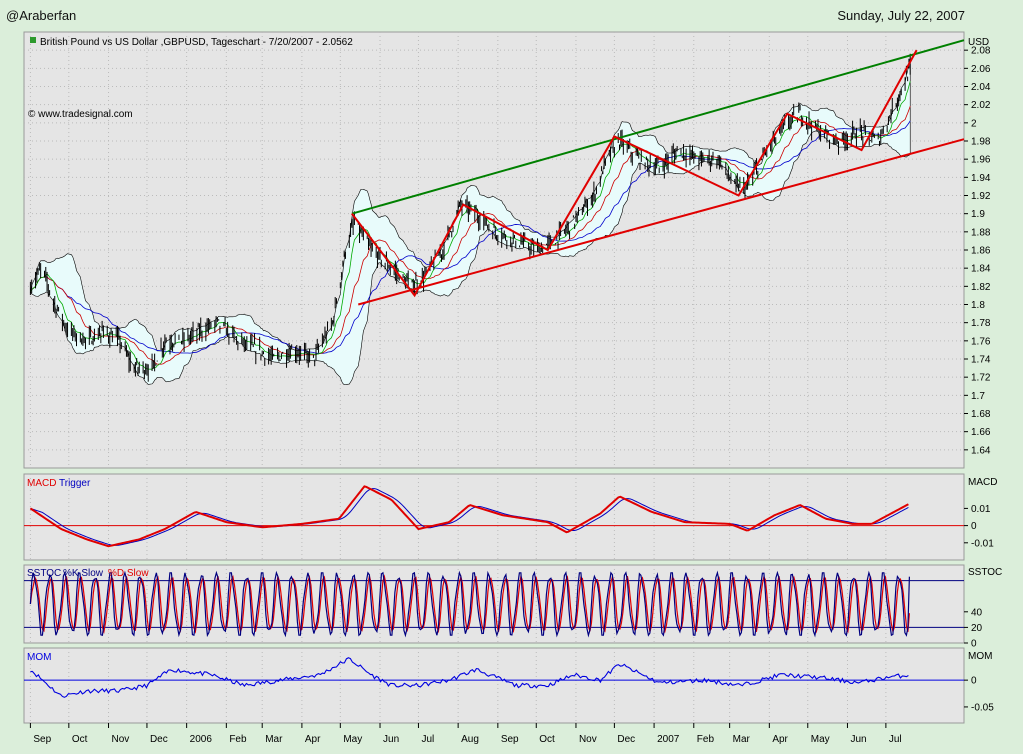  What do you see at coordinates (982, 482) in the screenshot?
I see `macd-unit-label: MACD` at bounding box center [982, 482].